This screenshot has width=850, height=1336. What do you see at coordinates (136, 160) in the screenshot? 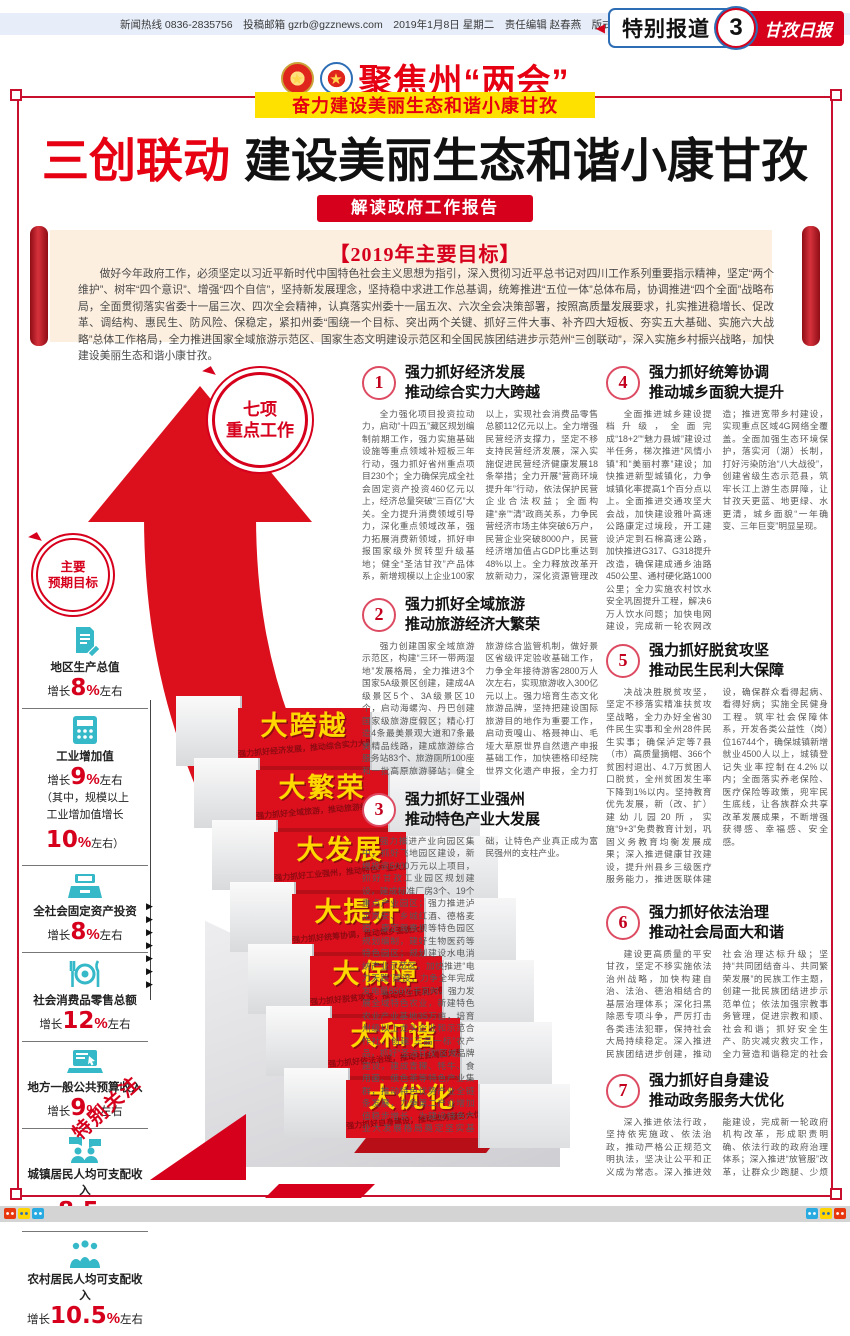
I see `headline-red: 三创联动` at bounding box center [136, 160].